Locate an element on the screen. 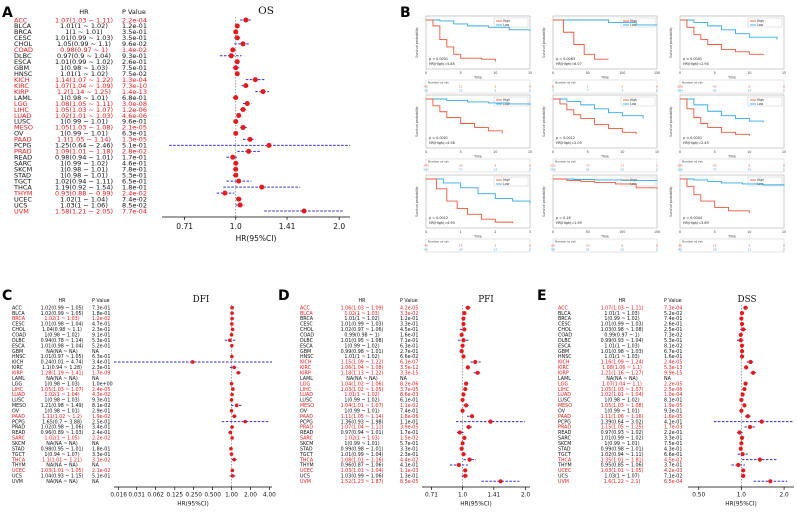 The image size is (797, 525). km-pvalue: p = 0.16 is located at coordinates (563, 218).